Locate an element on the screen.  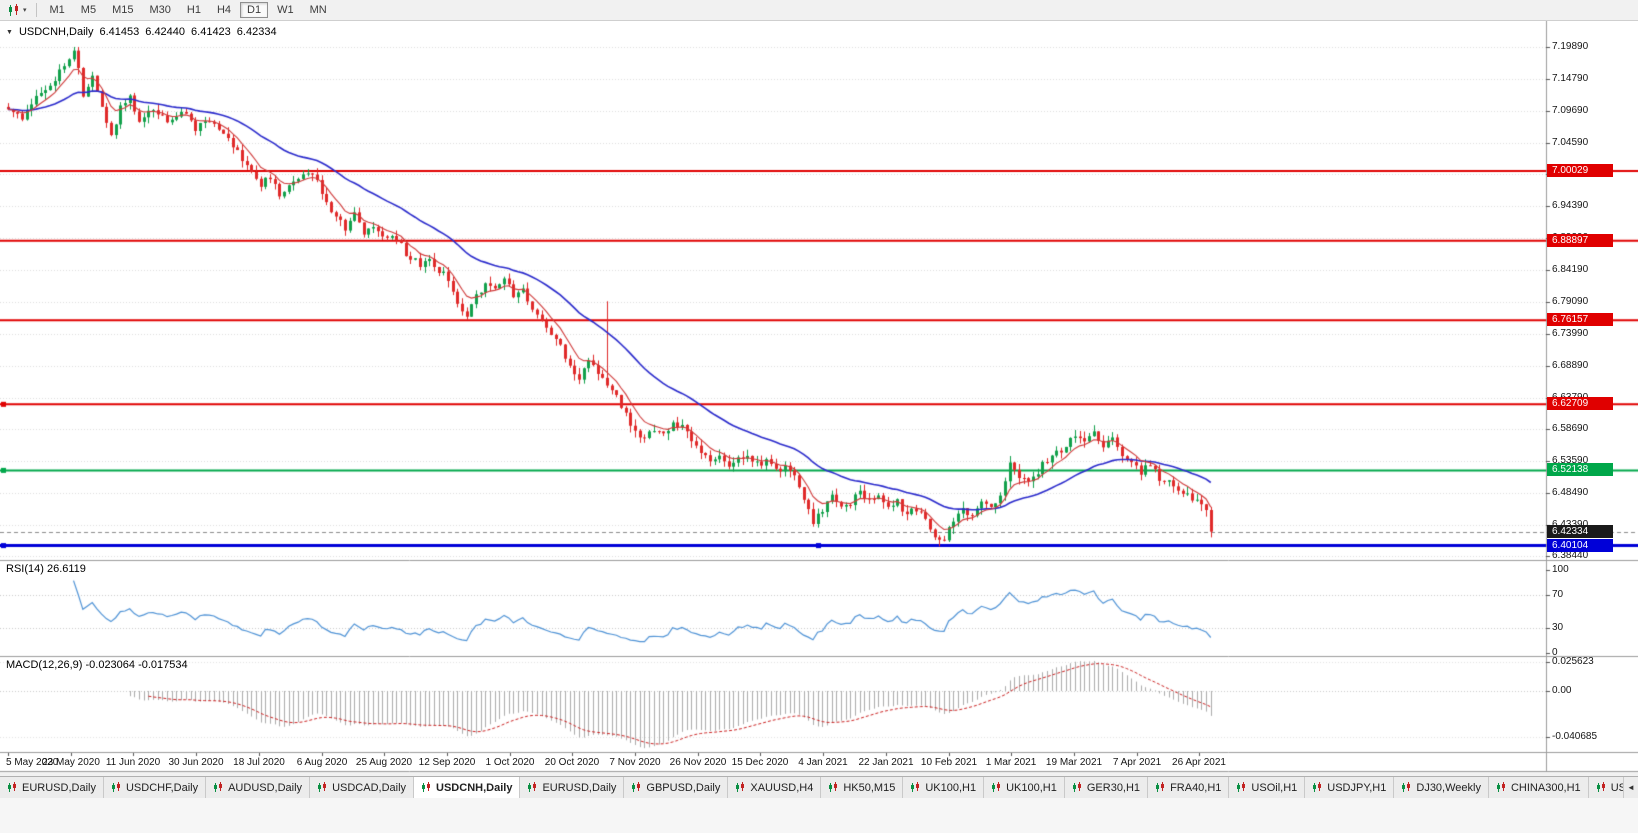
price-axis-label: 6.79090 is located at coordinates (1570, 301).